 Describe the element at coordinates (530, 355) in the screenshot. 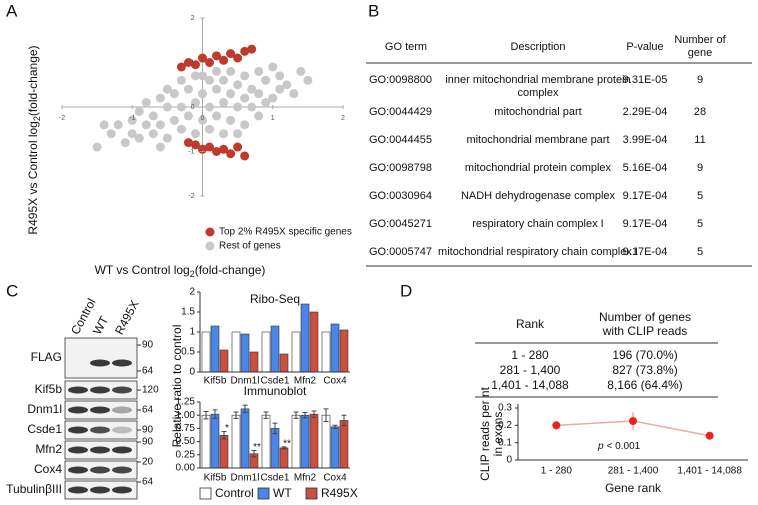

I see `table-cell: 1 - 280` at that location.